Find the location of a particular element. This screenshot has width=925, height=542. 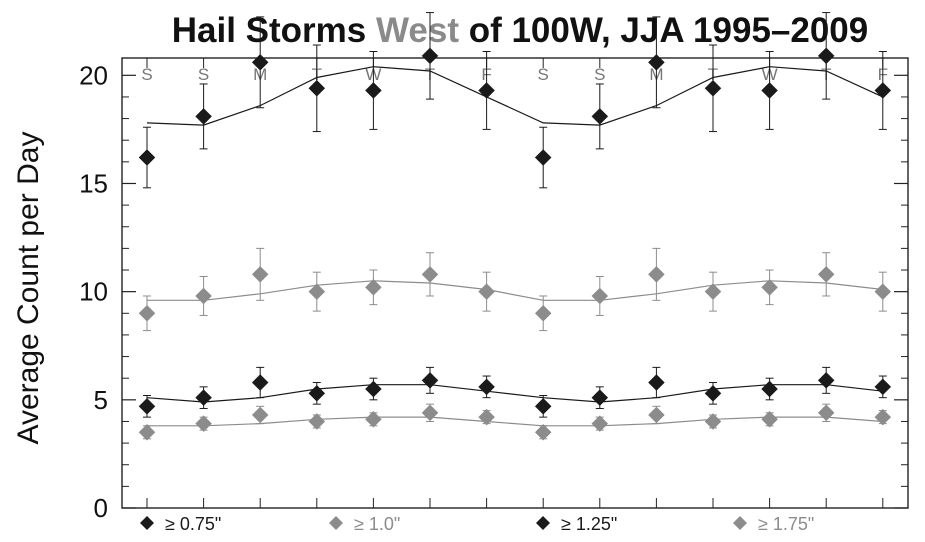

legend-label: ≥ 1.25" is located at coordinates (589, 524).